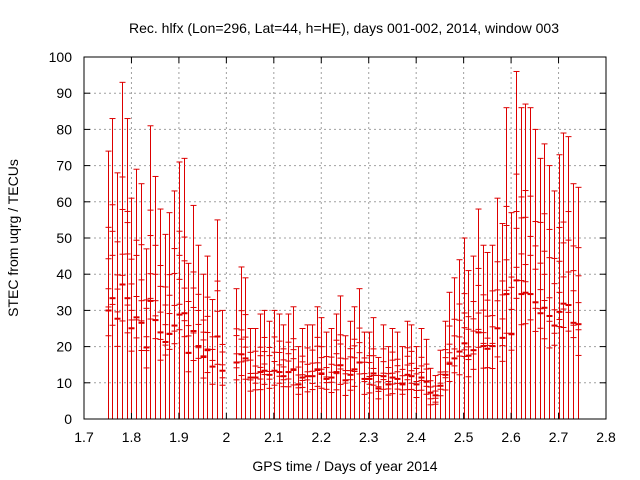 The width and height of the screenshot is (640, 480). Describe the element at coordinates (559, 437) in the screenshot. I see `x-tick-label: 2.7` at that location.